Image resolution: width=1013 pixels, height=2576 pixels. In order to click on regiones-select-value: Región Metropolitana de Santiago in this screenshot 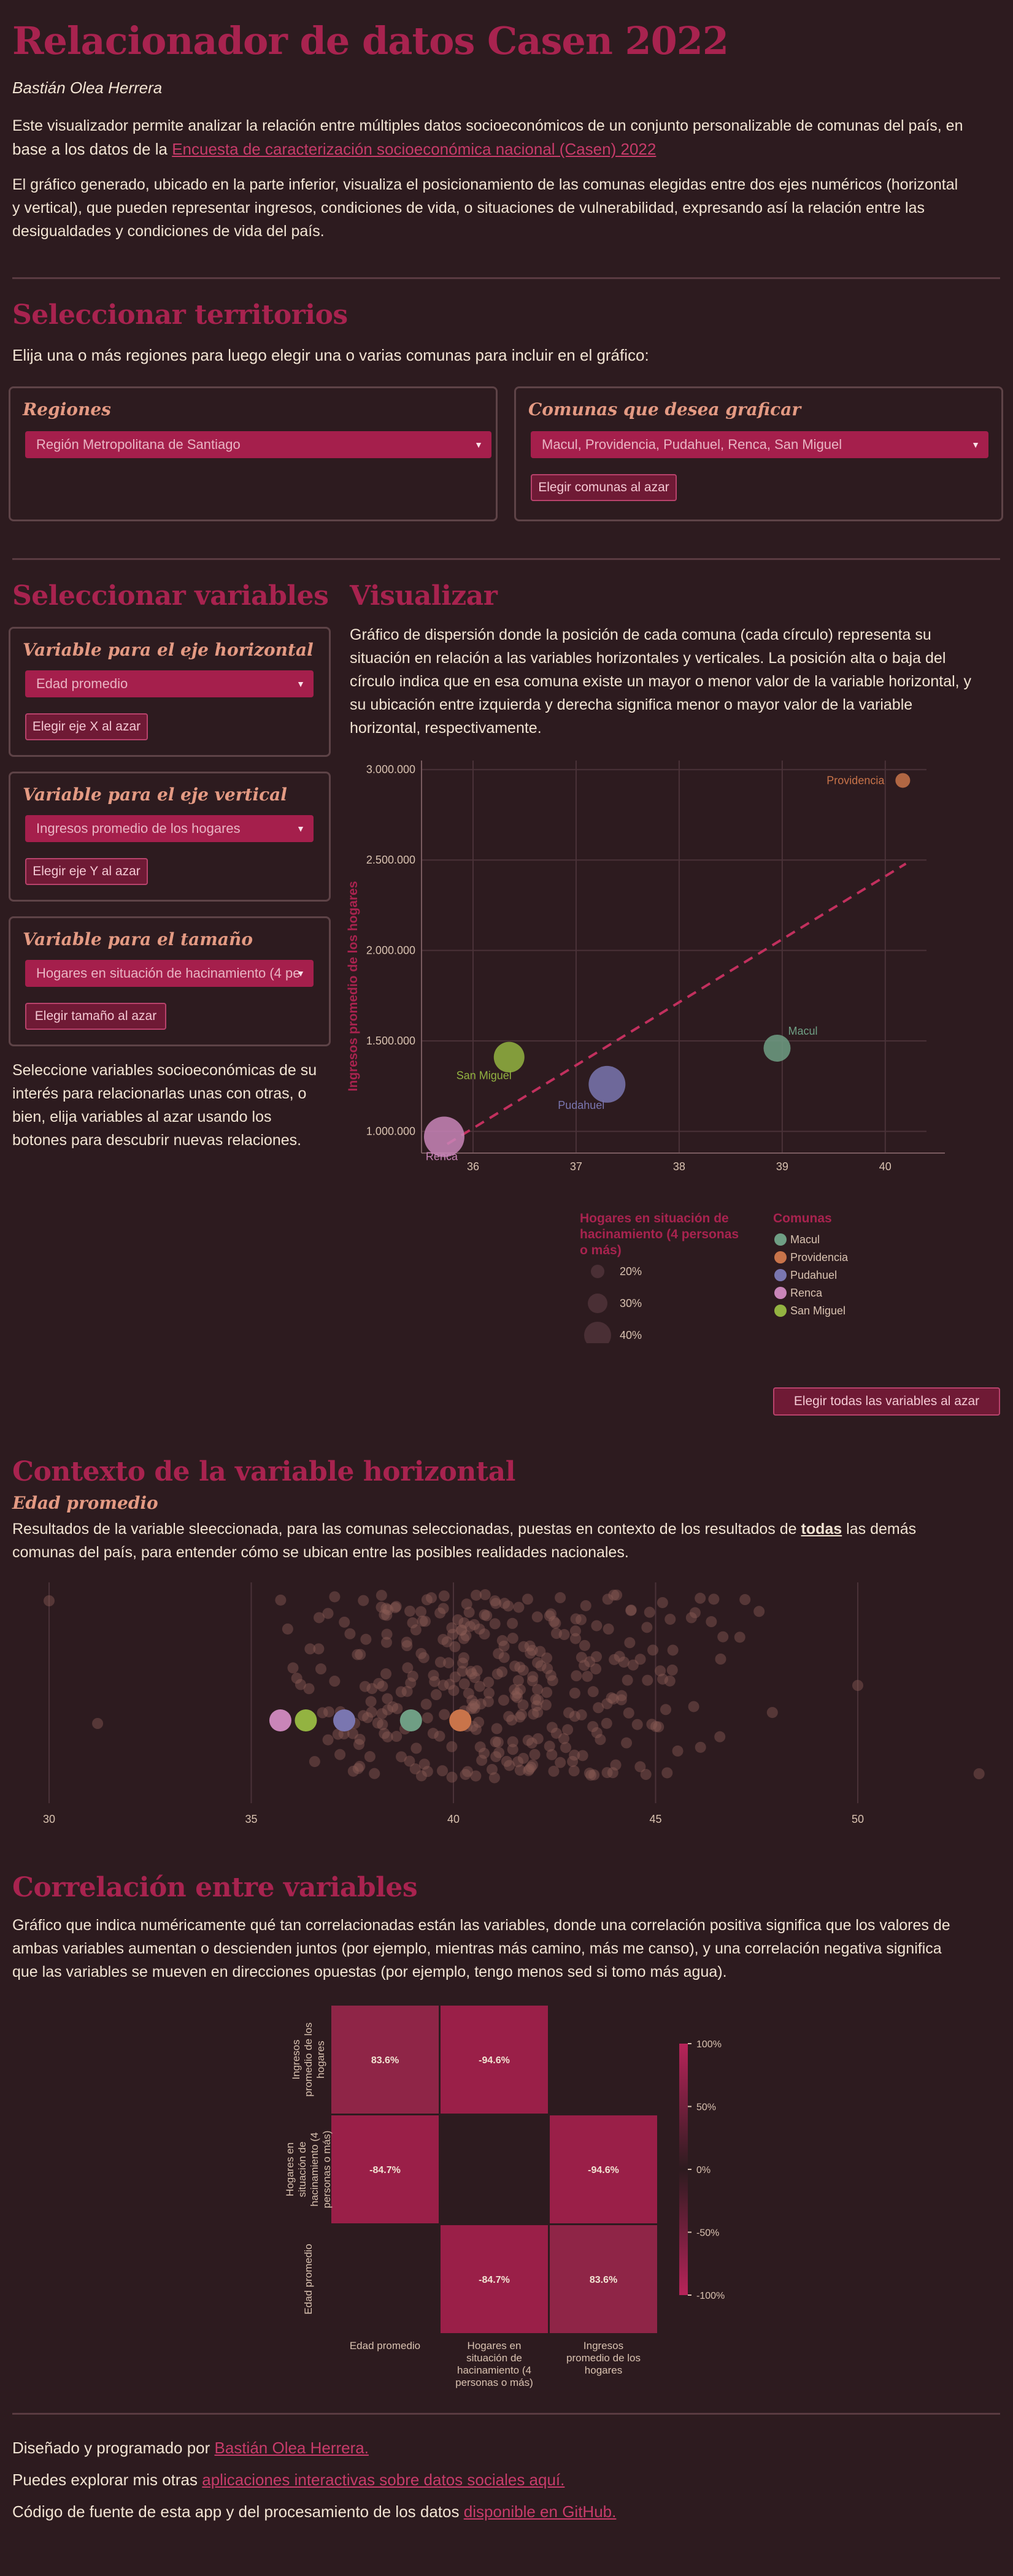, I will do `click(138, 444)`.